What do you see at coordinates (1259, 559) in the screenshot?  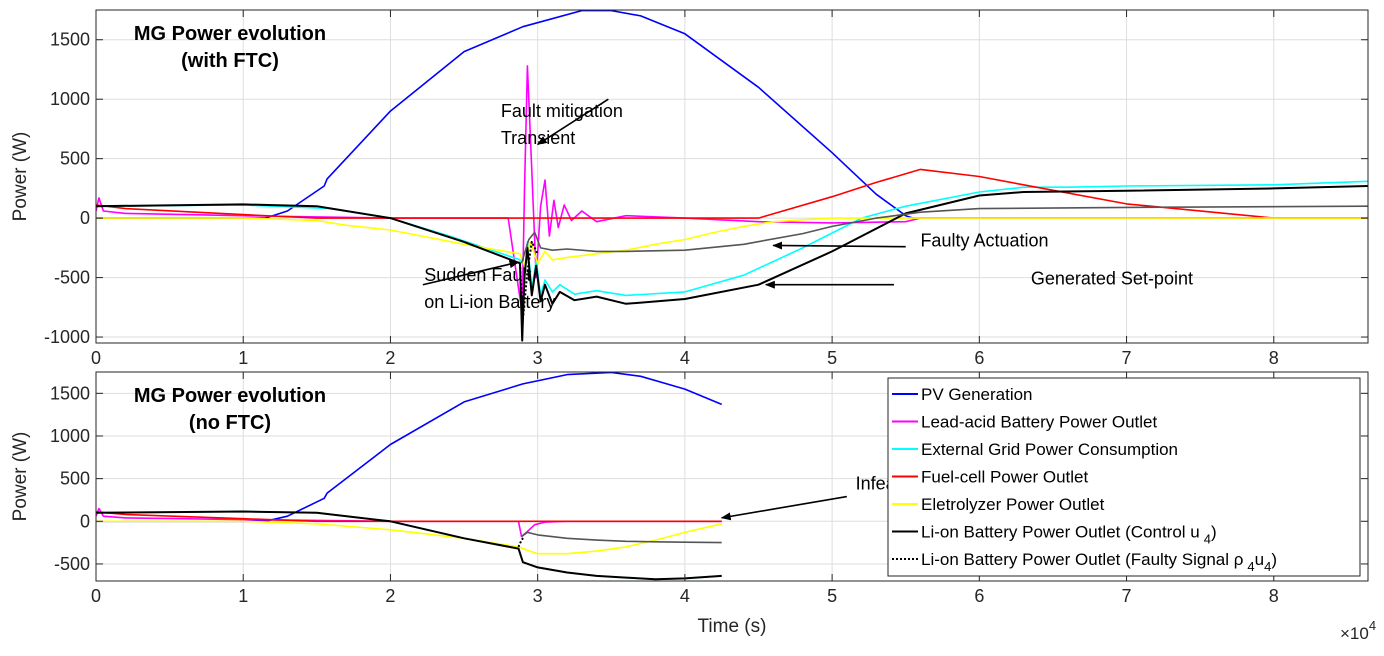 I see `legend-label-mid: u` at bounding box center [1259, 559].